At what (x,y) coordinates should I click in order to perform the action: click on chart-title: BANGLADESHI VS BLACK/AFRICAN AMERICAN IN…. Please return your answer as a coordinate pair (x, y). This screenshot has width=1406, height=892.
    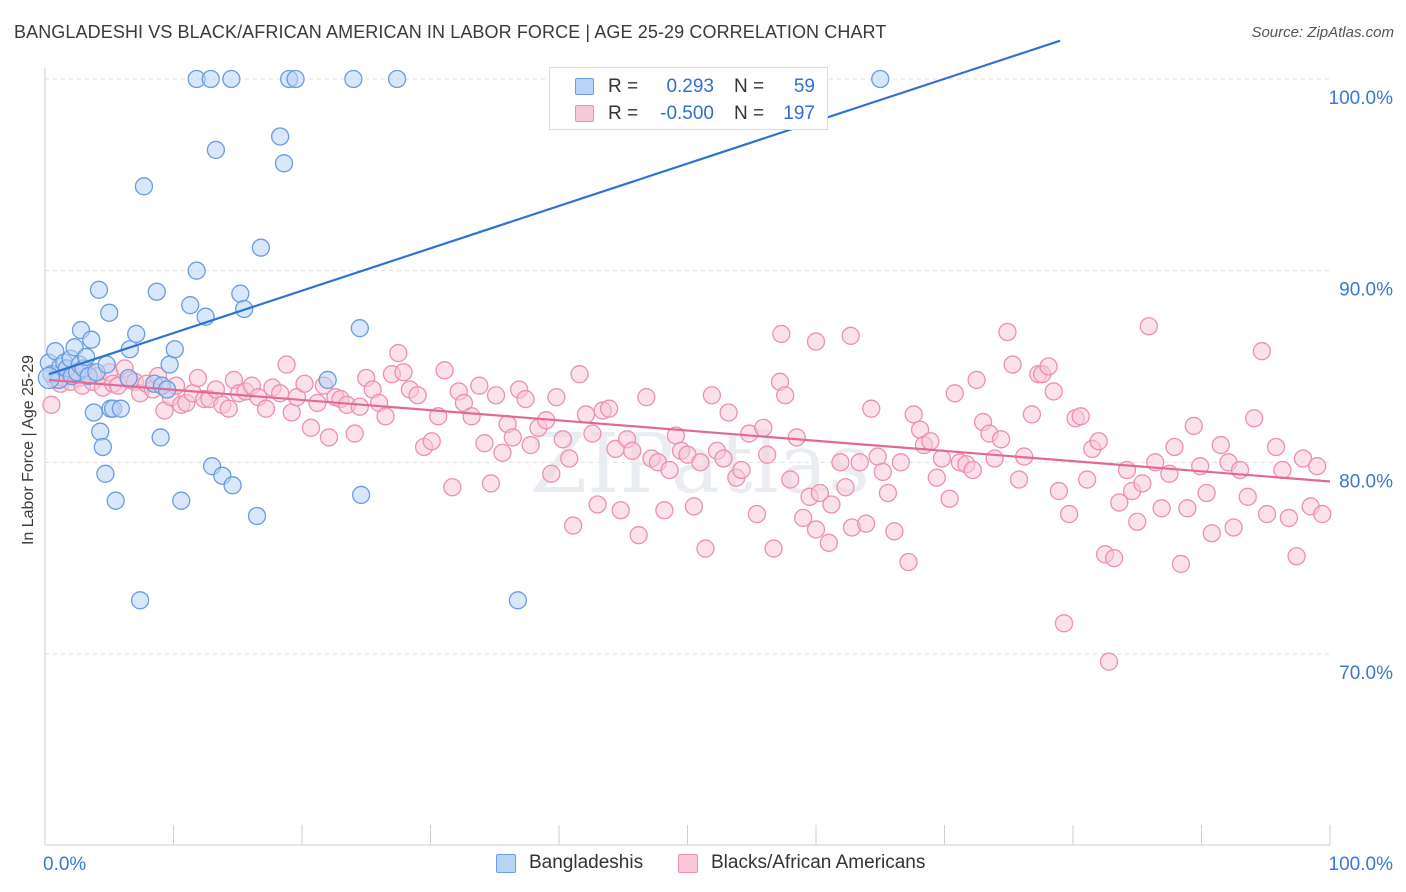
    Looking at the image, I should click on (450, 32).